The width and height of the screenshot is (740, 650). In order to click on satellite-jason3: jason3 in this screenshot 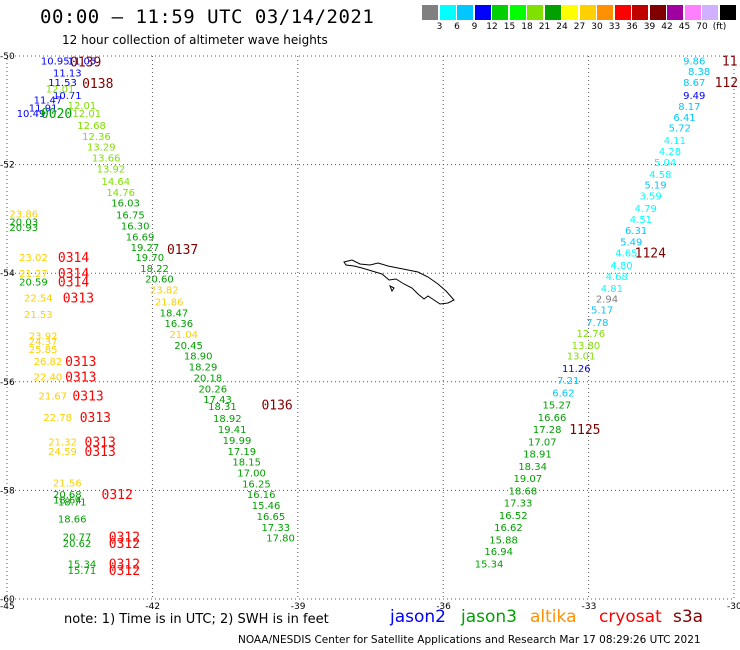, I will do `click(489, 617)`.